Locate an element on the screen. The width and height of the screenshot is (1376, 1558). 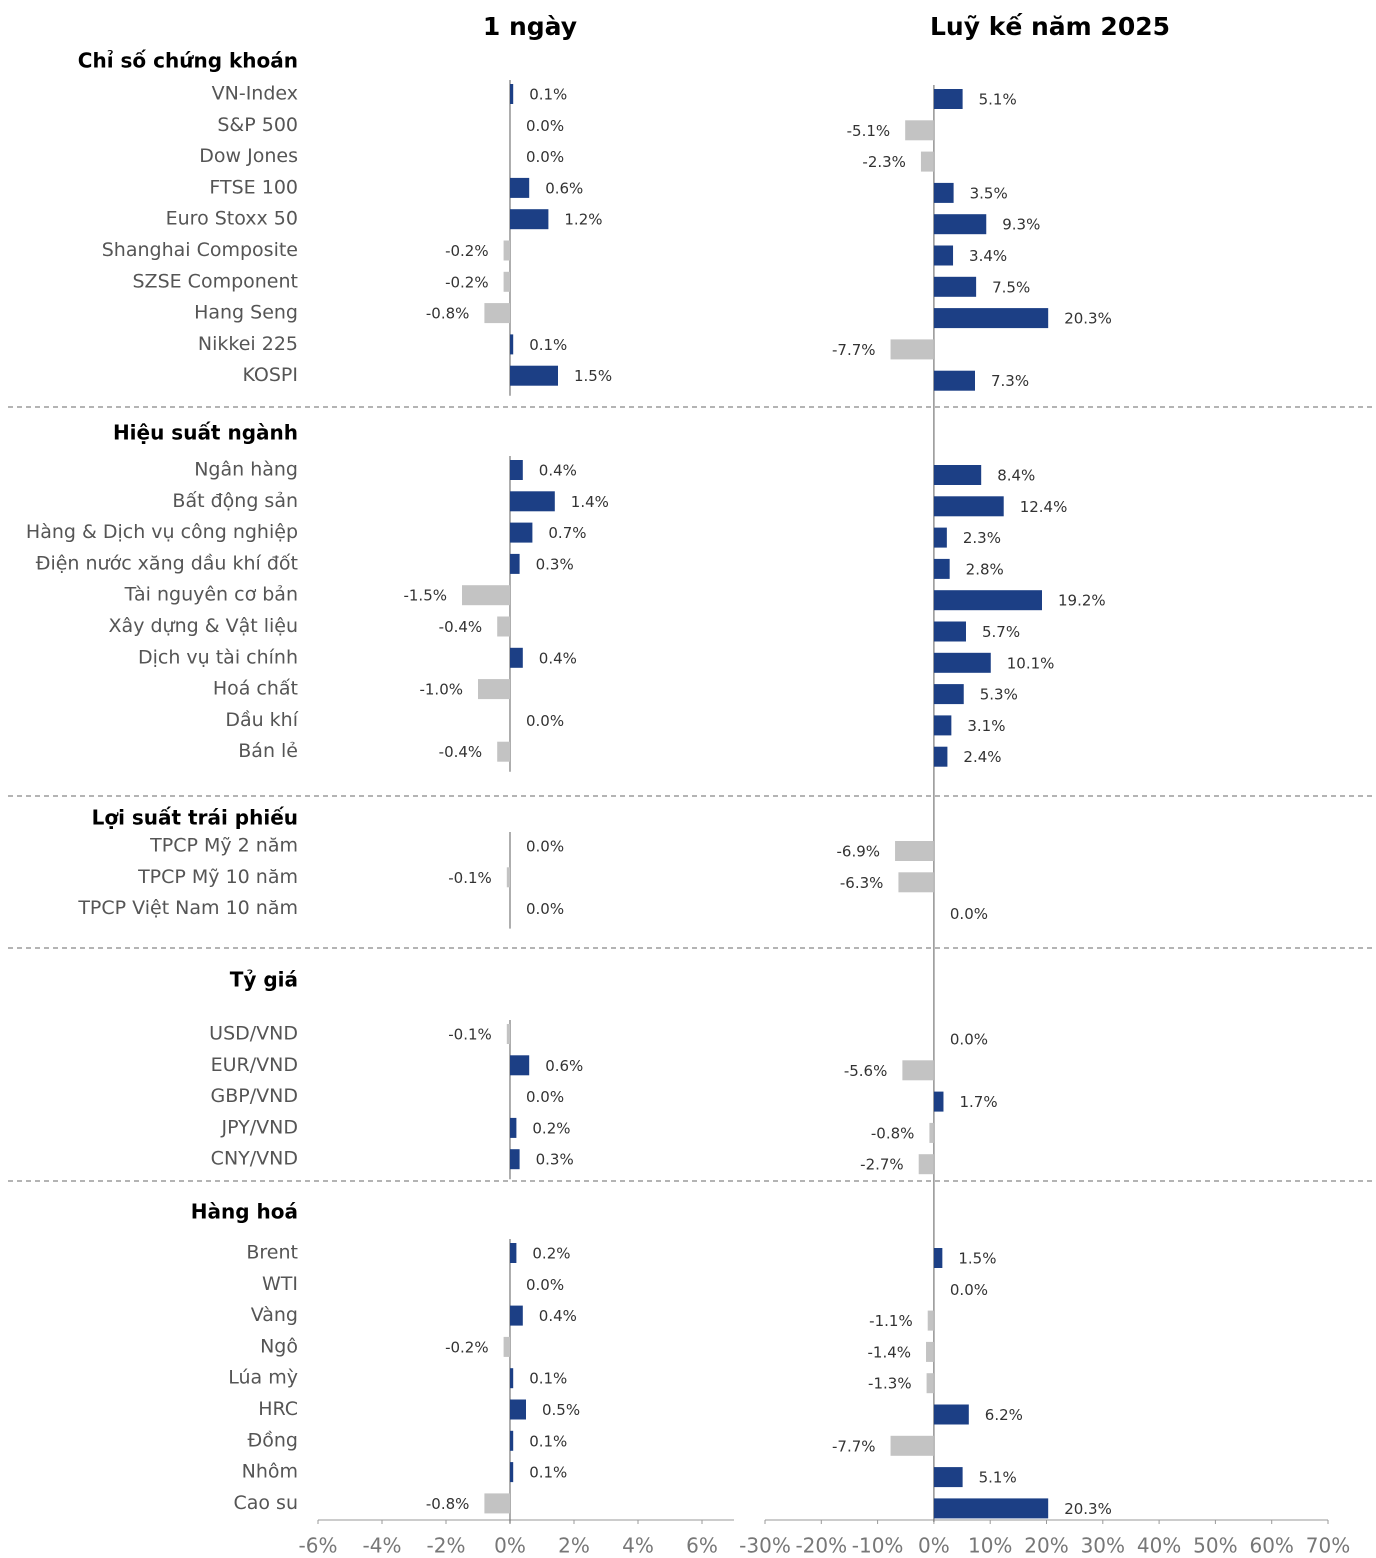
category-label: Shanghai Composite is located at coordinates (200, 250).